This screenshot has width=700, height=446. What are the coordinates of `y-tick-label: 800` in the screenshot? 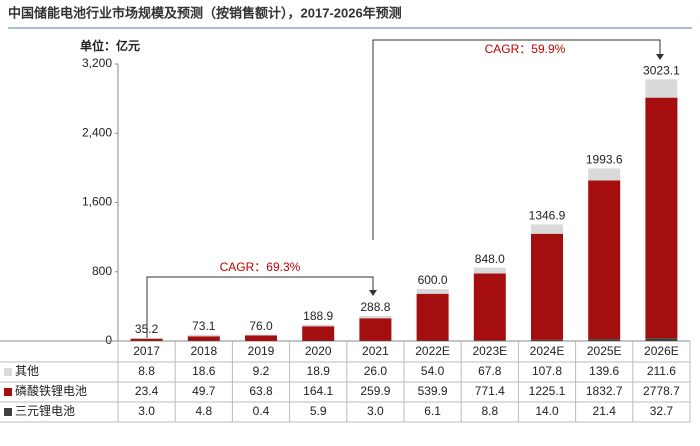 It's located at (102, 271).